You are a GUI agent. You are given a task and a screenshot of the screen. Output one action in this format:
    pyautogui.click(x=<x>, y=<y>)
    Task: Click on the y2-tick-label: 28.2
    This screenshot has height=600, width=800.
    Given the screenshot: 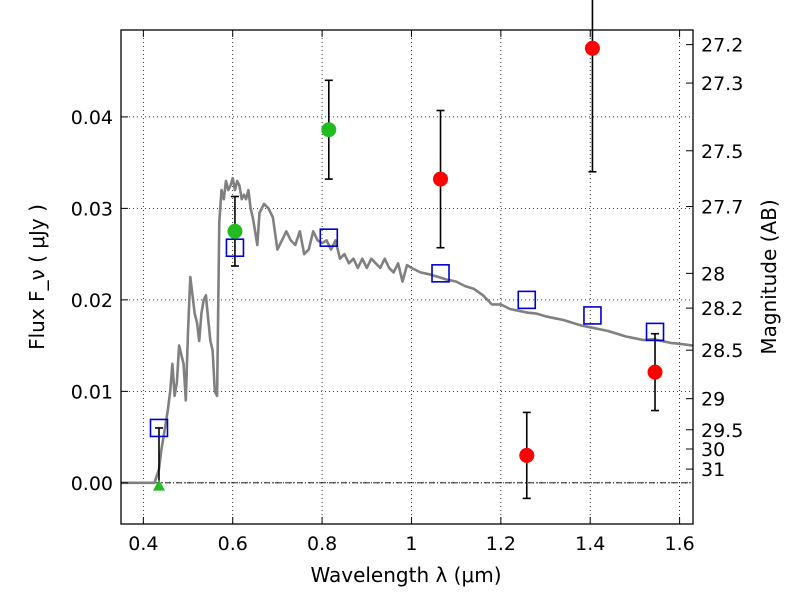 What is the action you would take?
    pyautogui.click(x=722, y=309)
    